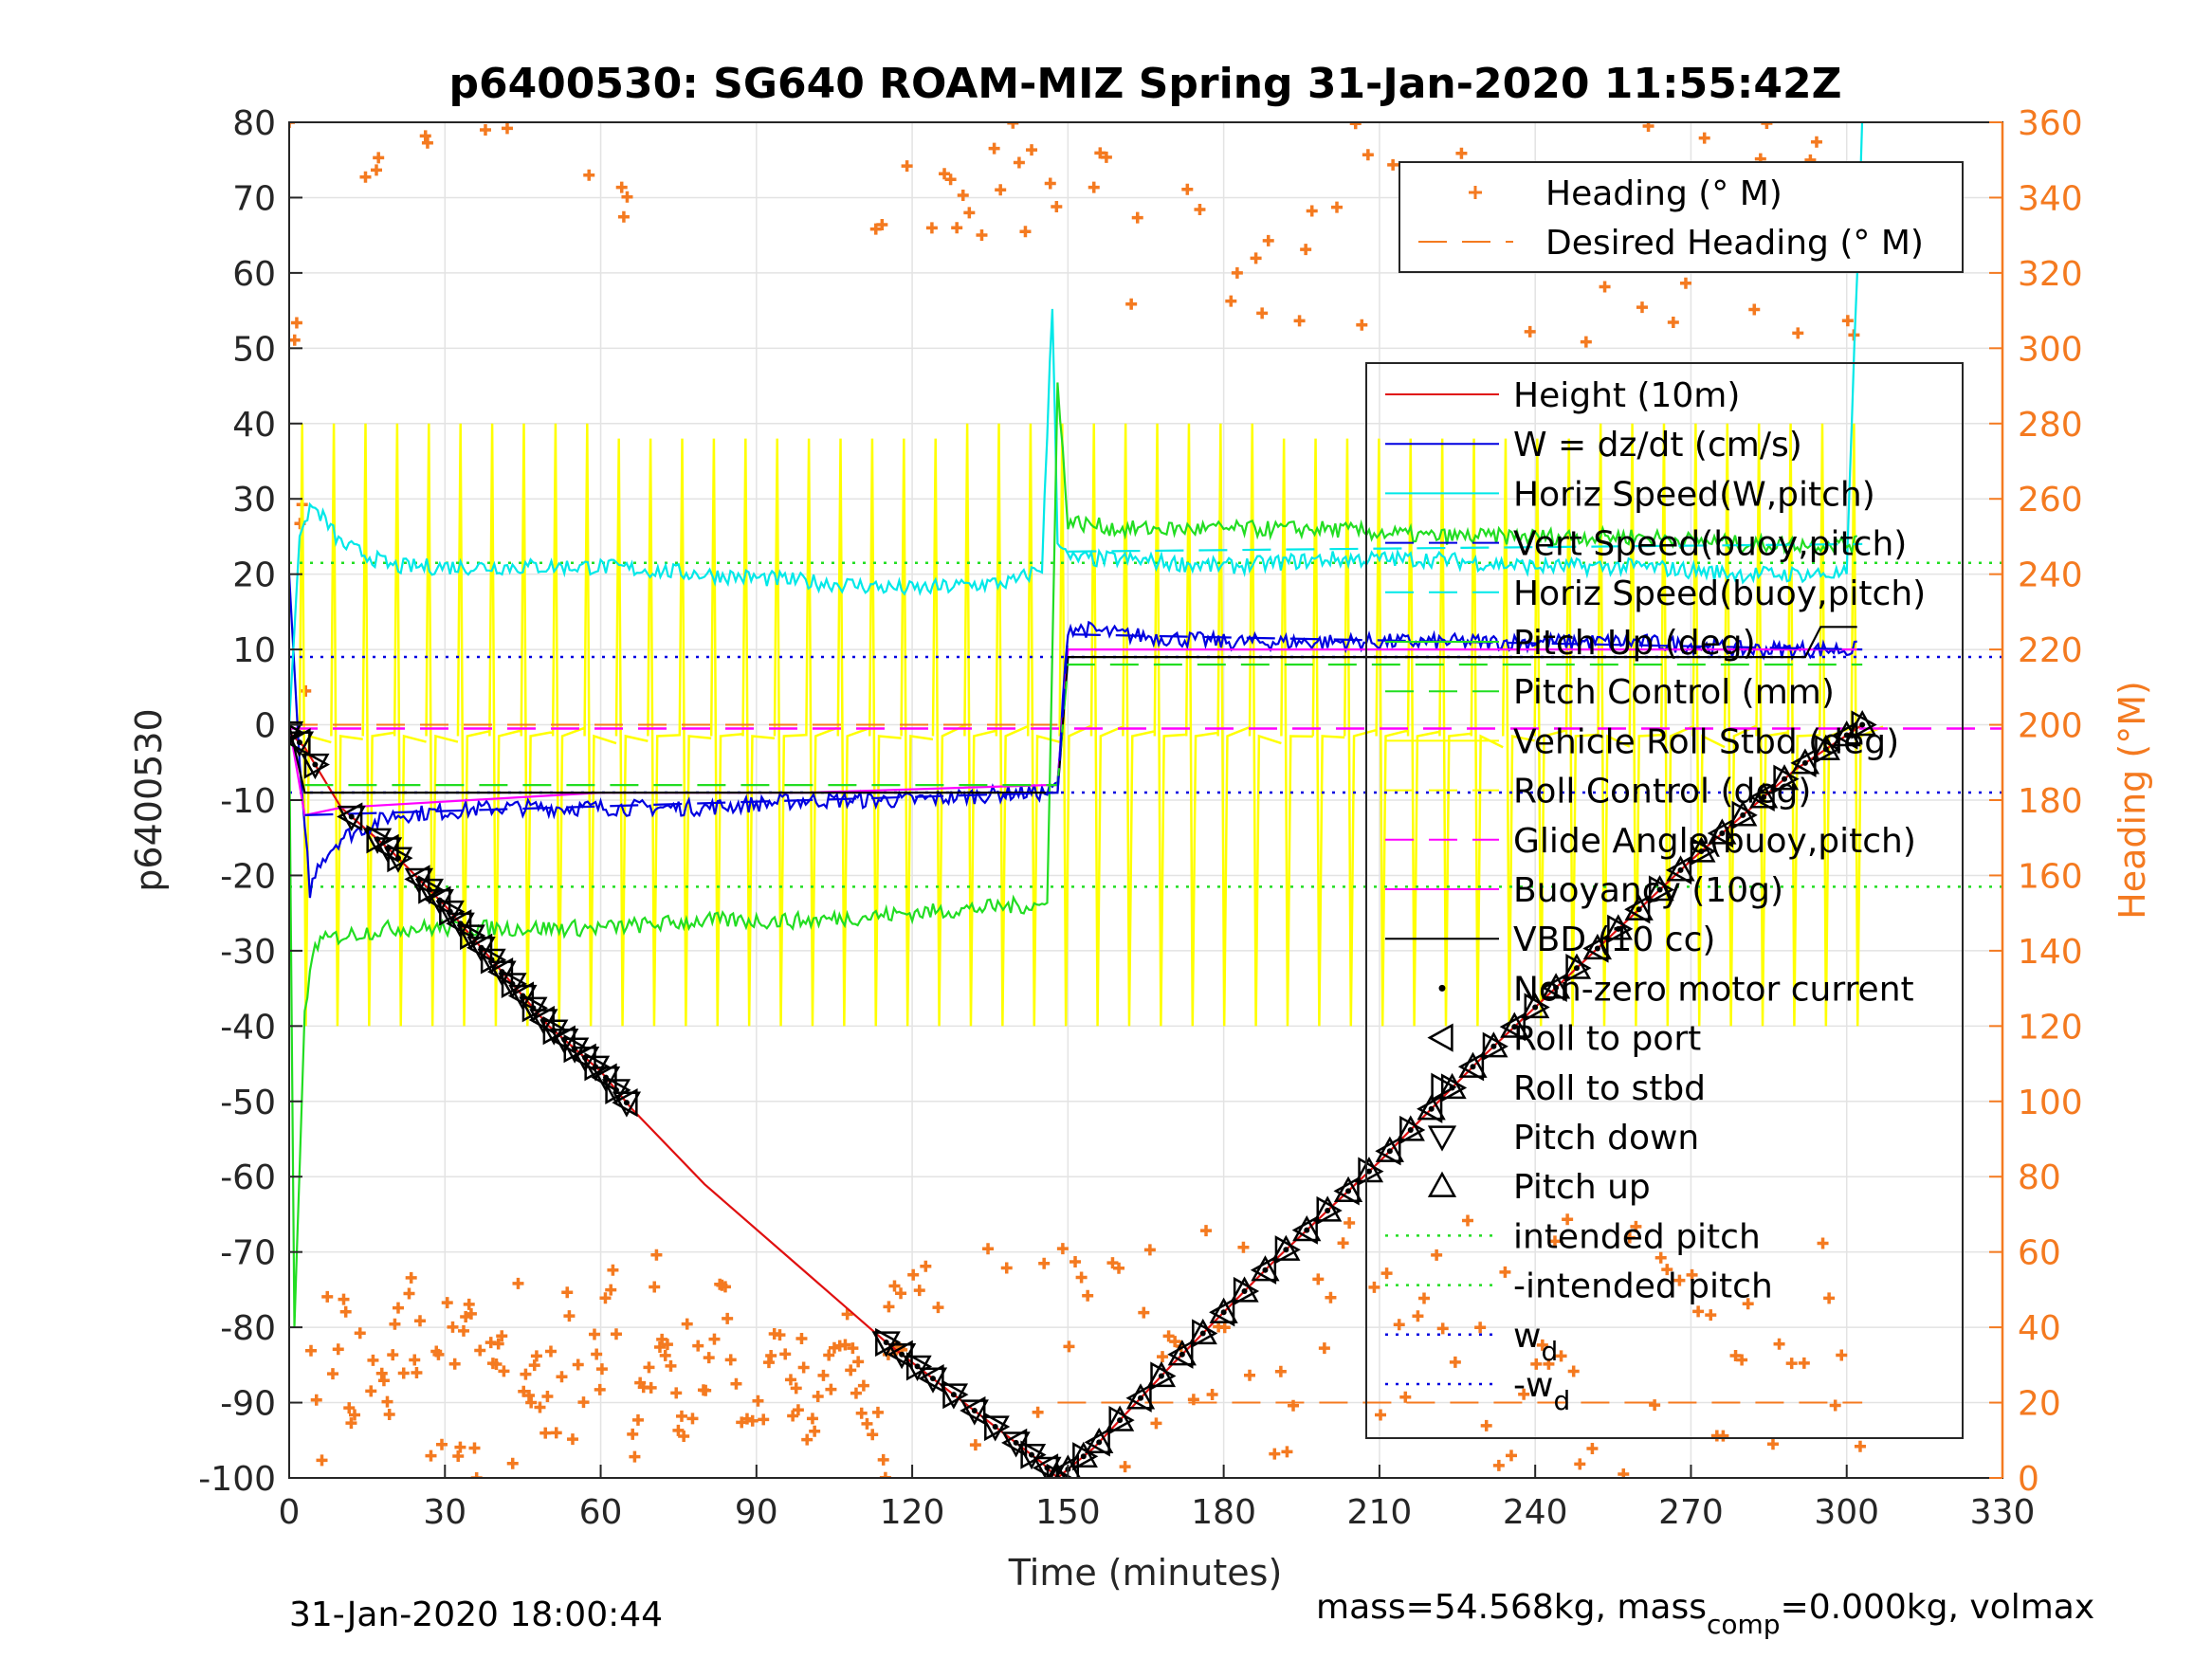 This screenshot has width=2212, height=1659. Describe the element at coordinates (1535, 1342) in the screenshot. I see `legend-label: wd` at that location.